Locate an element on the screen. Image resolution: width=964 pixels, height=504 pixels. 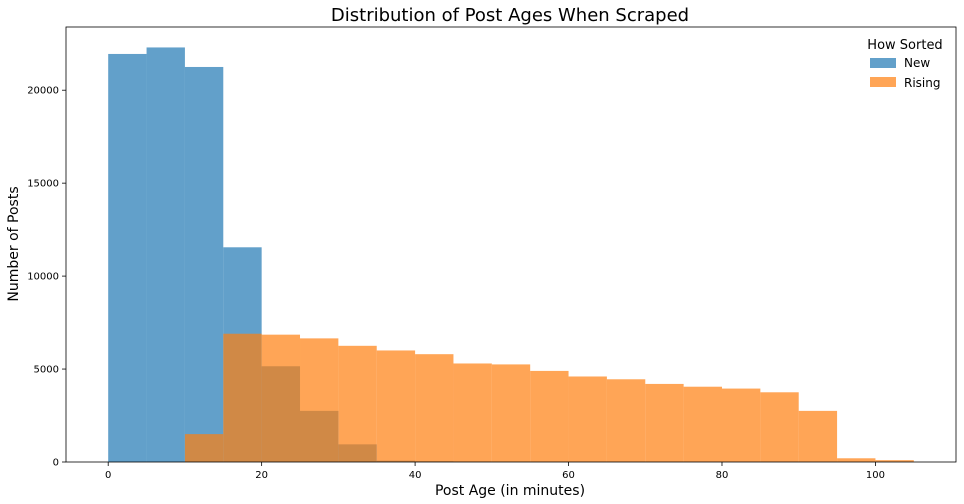
legend: How Sorted New Rising is located at coordinates (904, 64).